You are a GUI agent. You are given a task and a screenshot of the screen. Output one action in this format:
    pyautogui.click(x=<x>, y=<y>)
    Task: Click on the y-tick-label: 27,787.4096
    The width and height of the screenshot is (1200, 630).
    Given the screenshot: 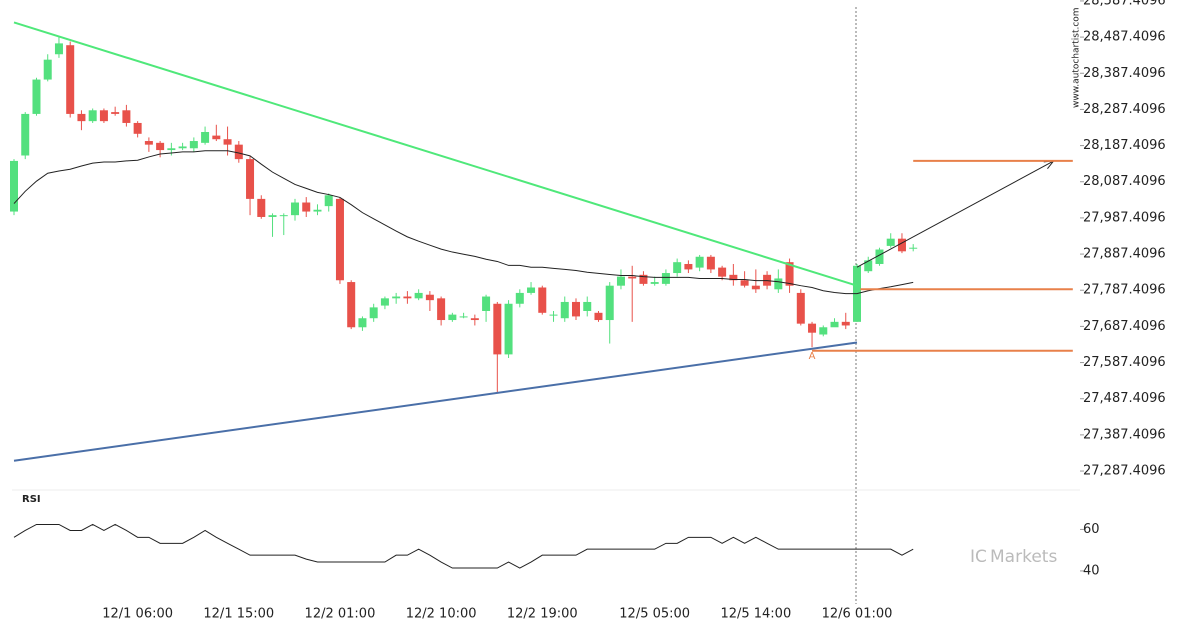 What is the action you would take?
    pyautogui.click(x=1124, y=290)
    